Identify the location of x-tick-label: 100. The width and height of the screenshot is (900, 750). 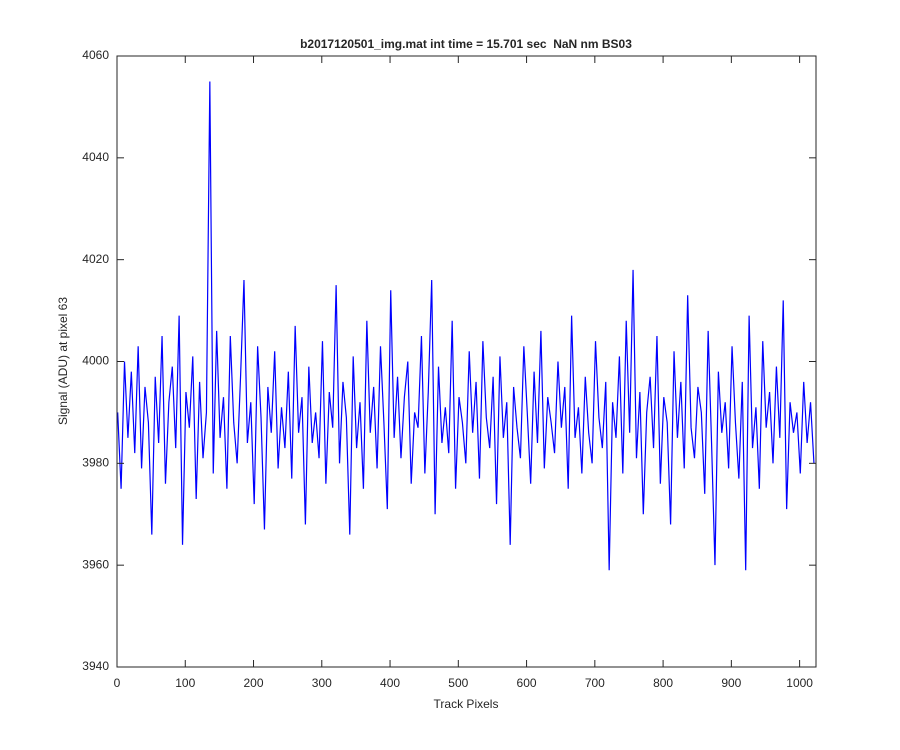
(185, 683).